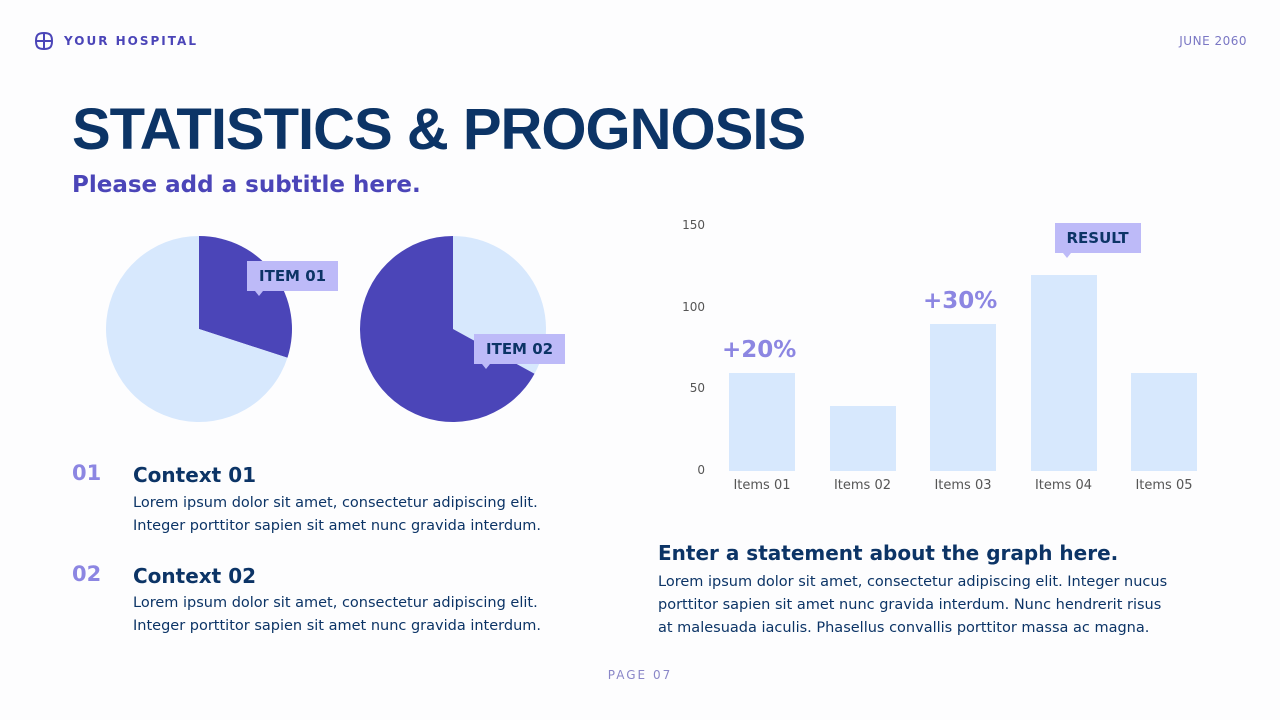 This screenshot has width=1280, height=720. I want to click on y-tick-label: 150, so click(693, 225).